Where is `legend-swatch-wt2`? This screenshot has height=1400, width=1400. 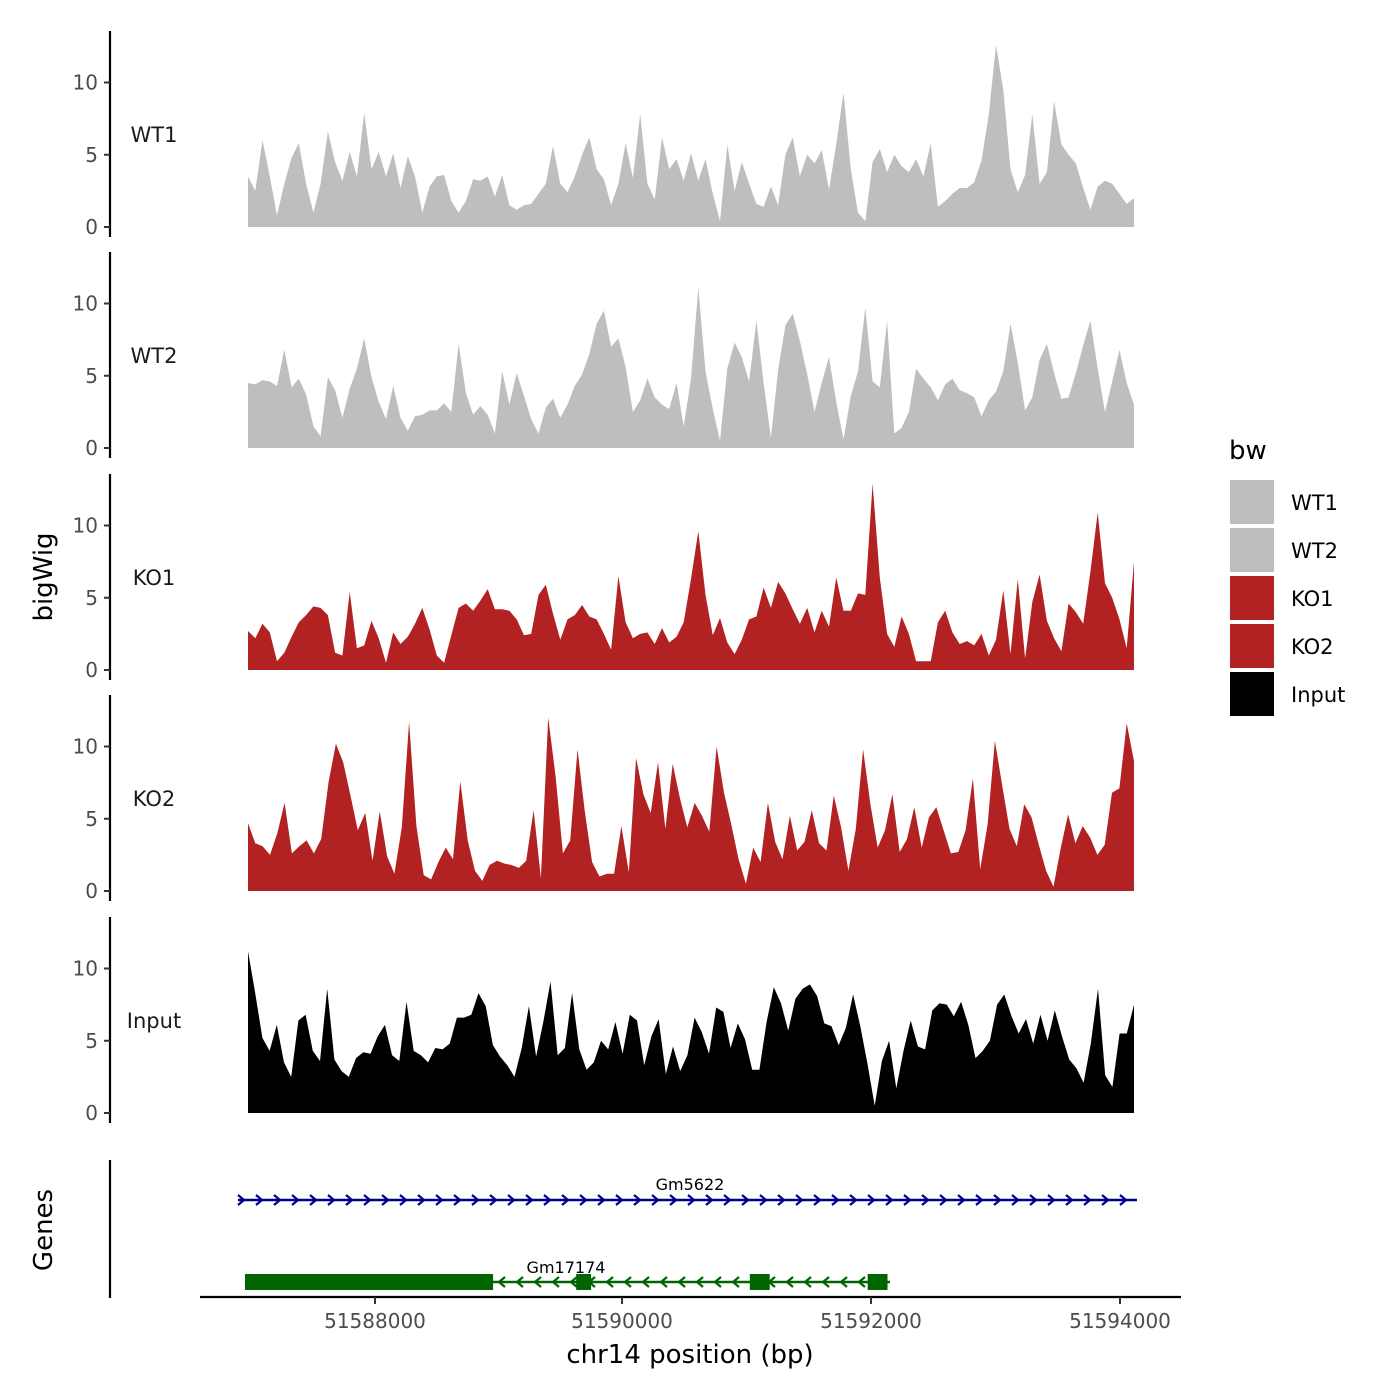
legend-swatch-wt2 is located at coordinates (1252, 550).